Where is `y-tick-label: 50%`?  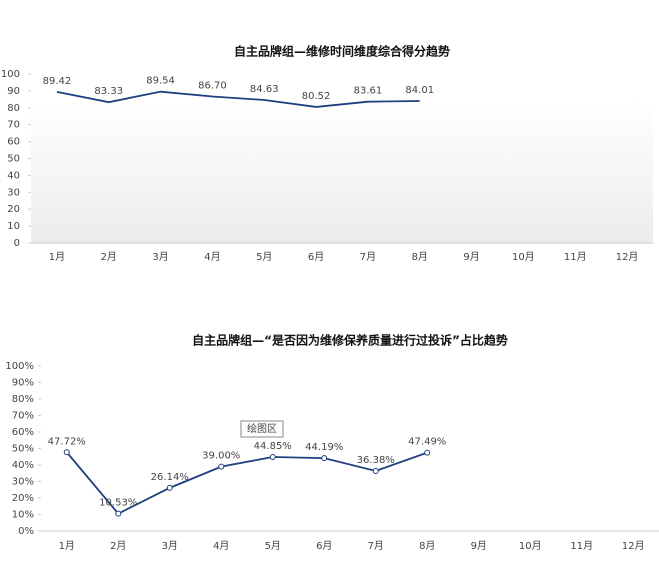
y-tick-label: 50% is located at coordinates (23, 449).